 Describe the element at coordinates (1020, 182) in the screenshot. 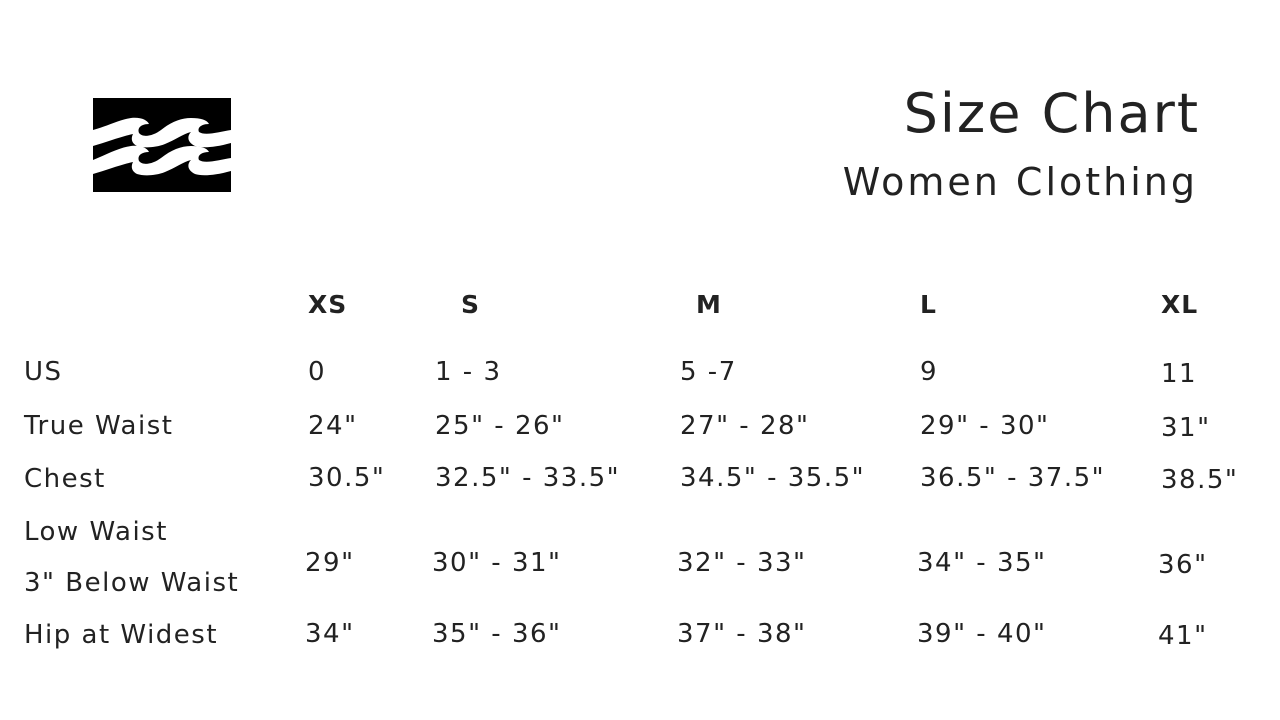

I see `page-subtitle: Women Clothing` at that location.